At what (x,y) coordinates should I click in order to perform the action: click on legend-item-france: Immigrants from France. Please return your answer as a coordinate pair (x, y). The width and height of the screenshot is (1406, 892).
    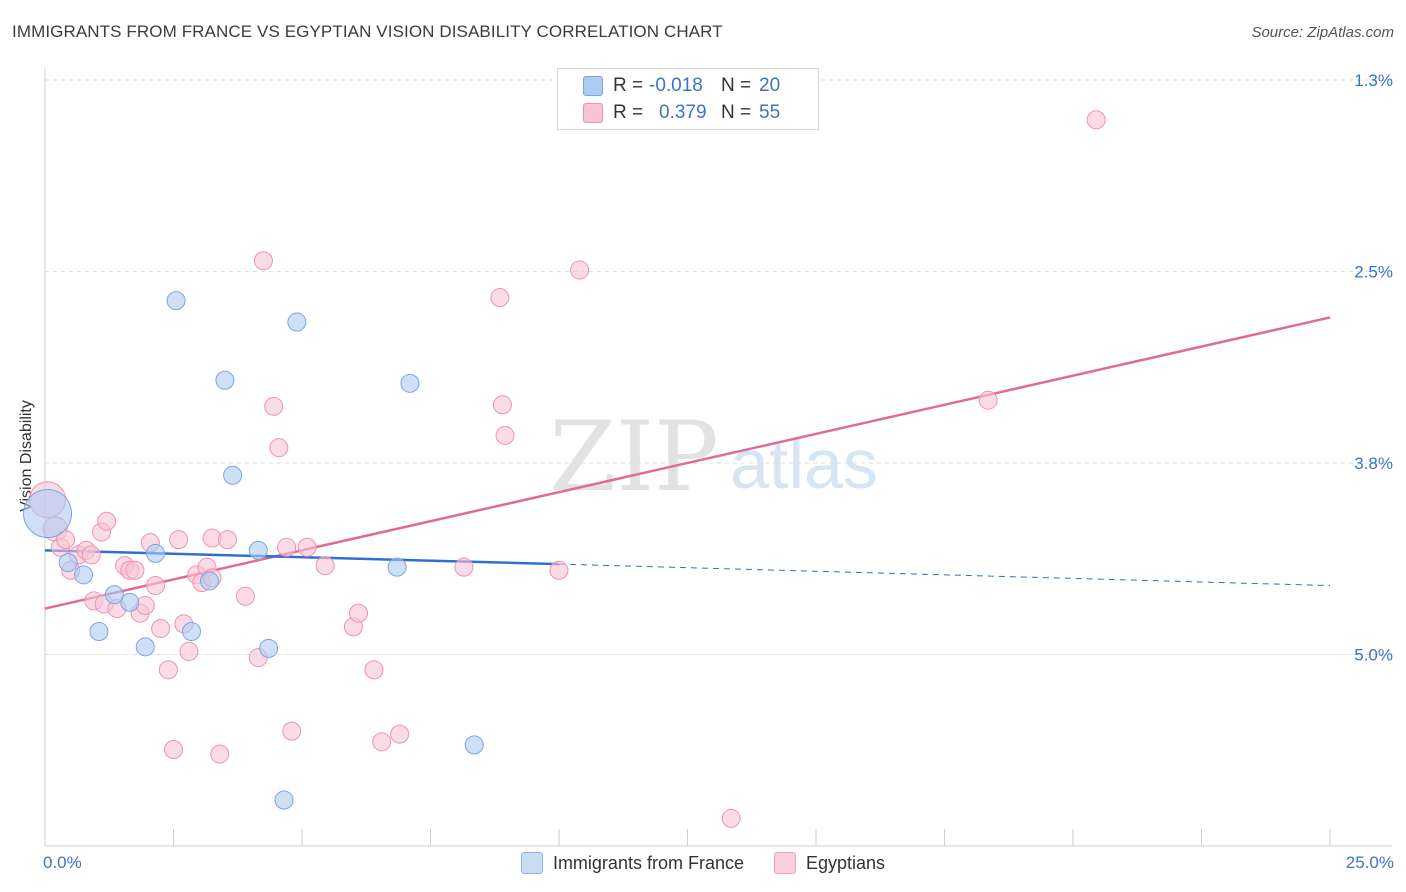
    Looking at the image, I should click on (632, 863).